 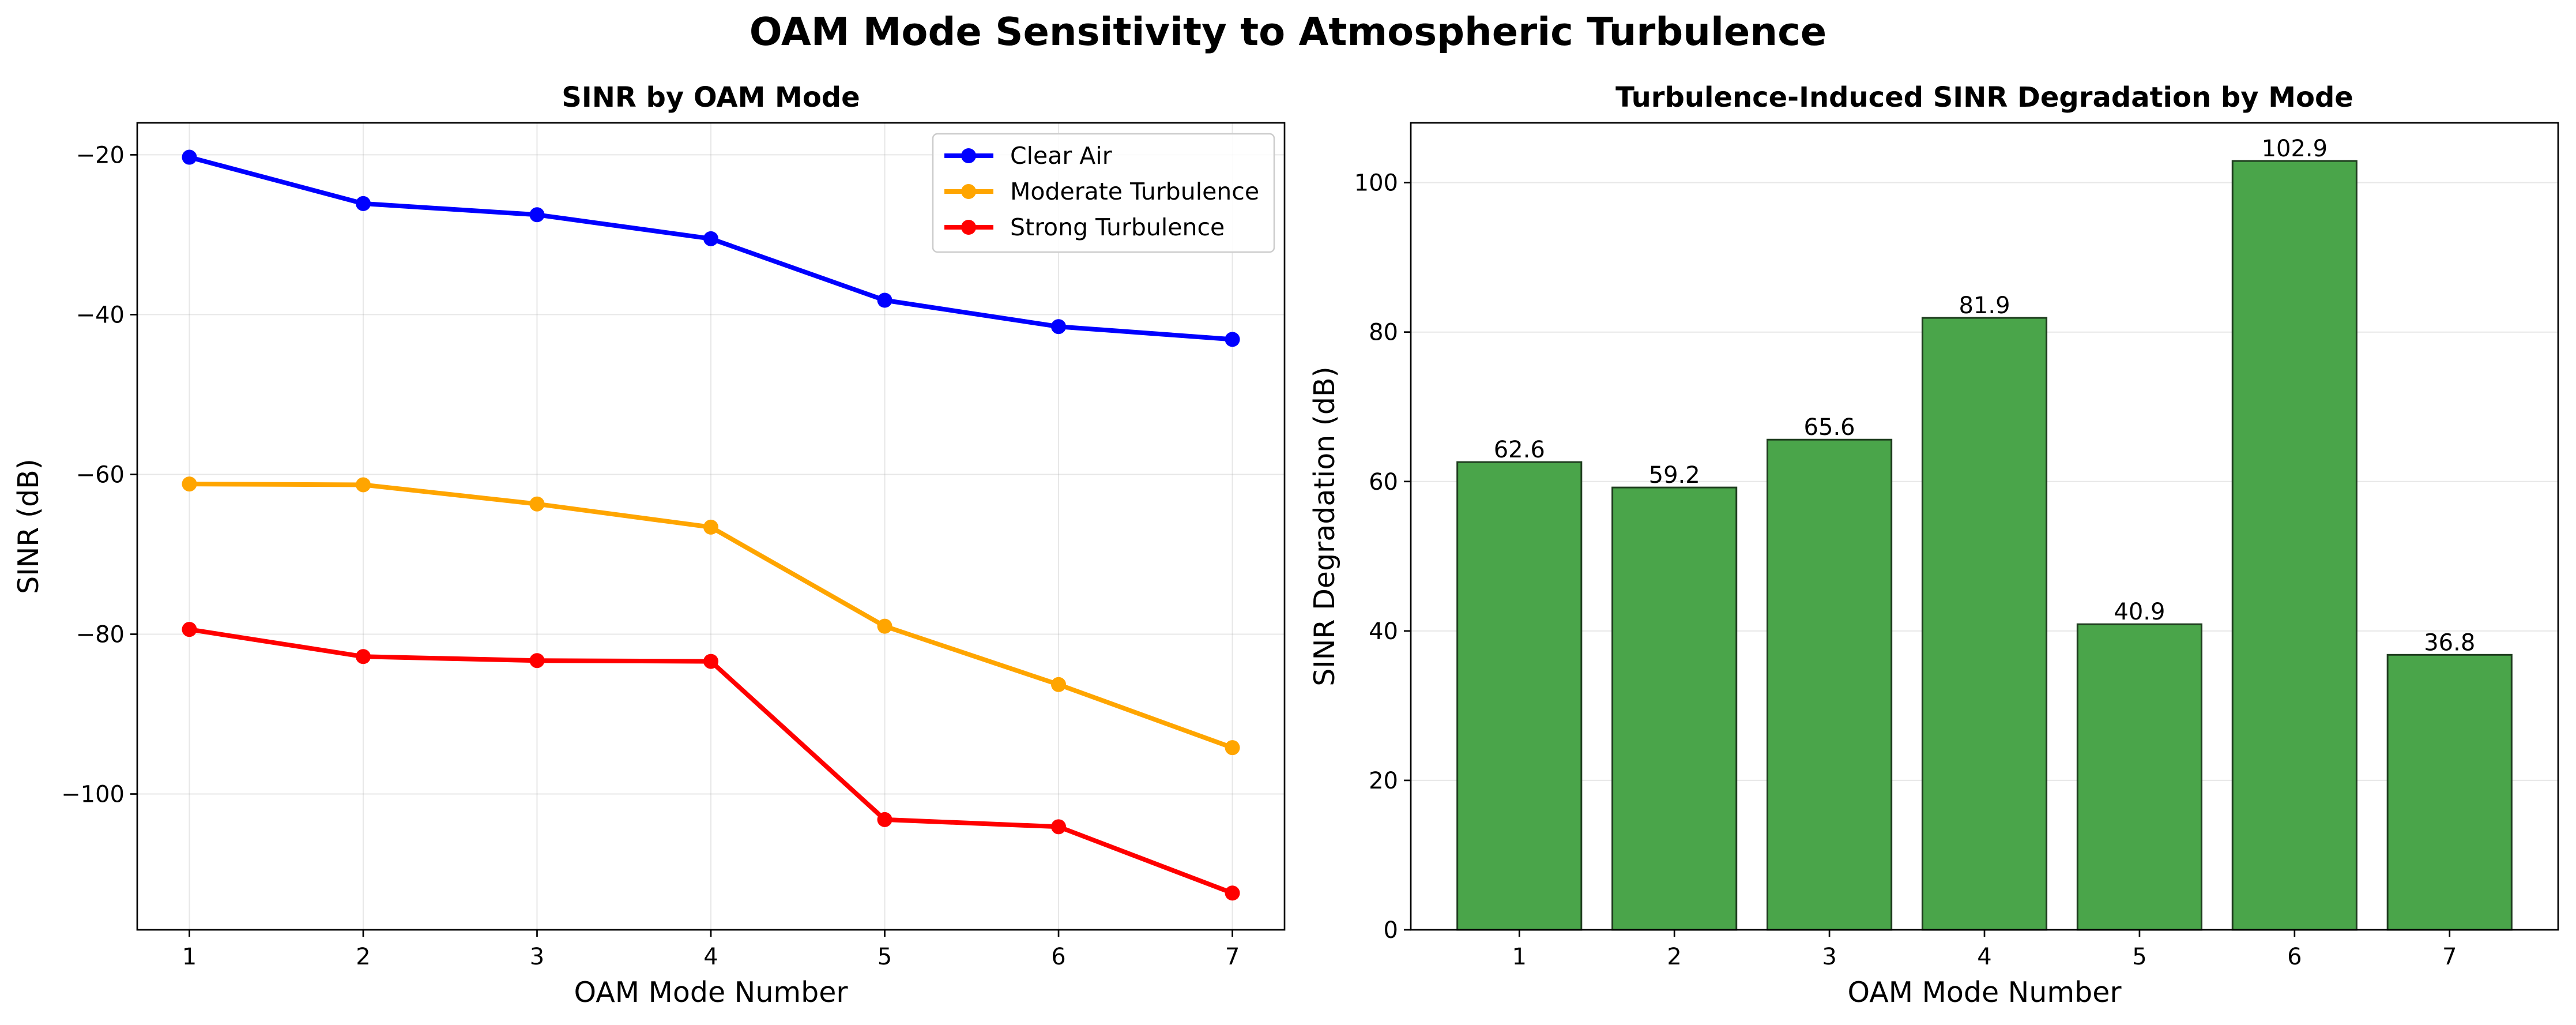 I want to click on y-tick-label: 0, so click(x=1391, y=931).